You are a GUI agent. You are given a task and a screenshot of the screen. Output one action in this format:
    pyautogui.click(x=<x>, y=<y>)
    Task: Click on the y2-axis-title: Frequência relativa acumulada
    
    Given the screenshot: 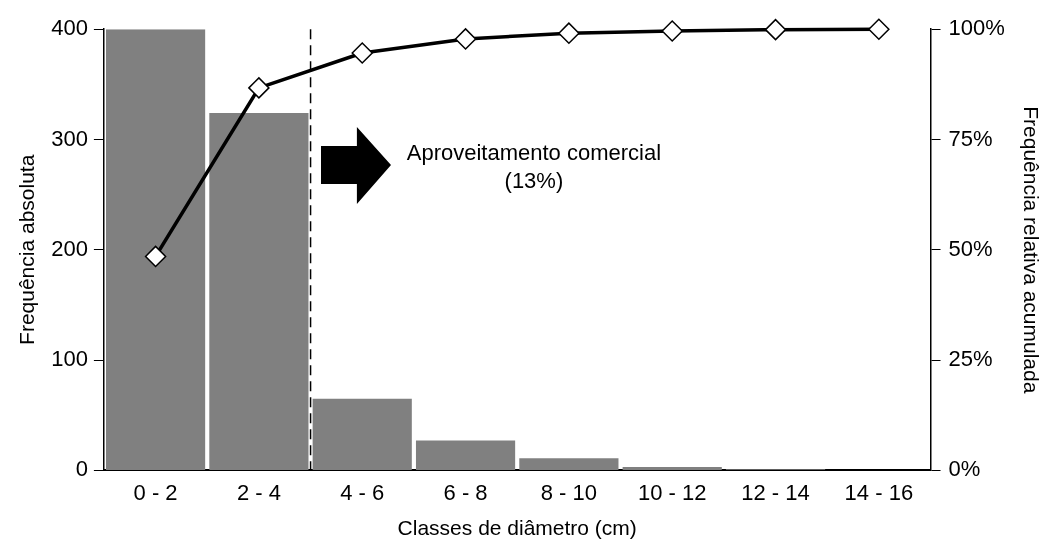 What is the action you would take?
    pyautogui.click(x=1031, y=250)
    